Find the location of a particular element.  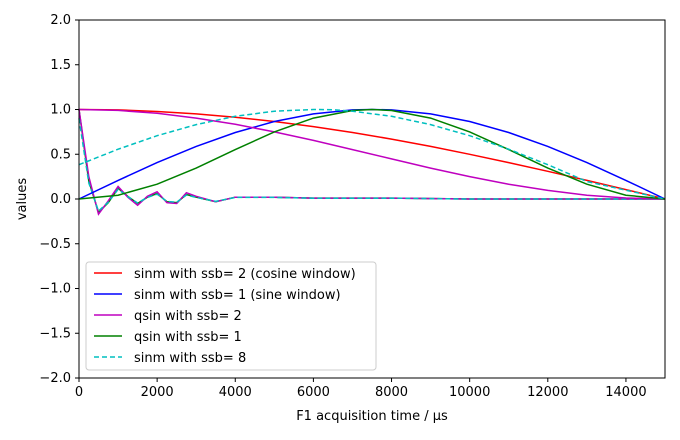

x-tick-label: 4000 is located at coordinates (235, 392).